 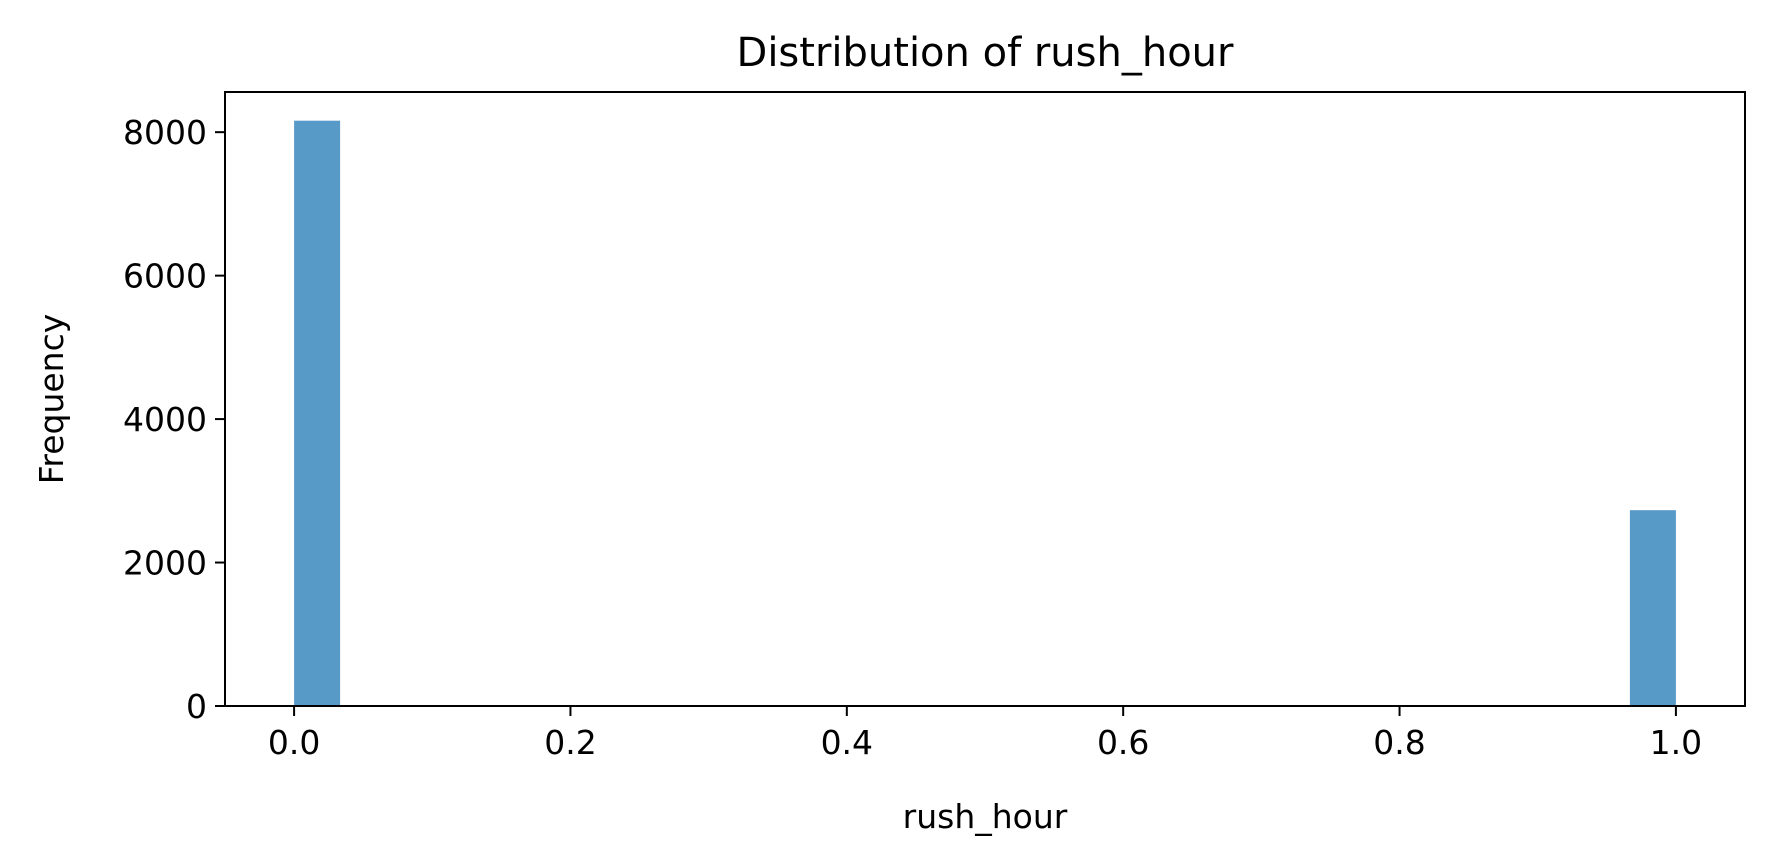 What do you see at coordinates (1676, 742) in the screenshot?
I see `x-tick-label: 1.0` at bounding box center [1676, 742].